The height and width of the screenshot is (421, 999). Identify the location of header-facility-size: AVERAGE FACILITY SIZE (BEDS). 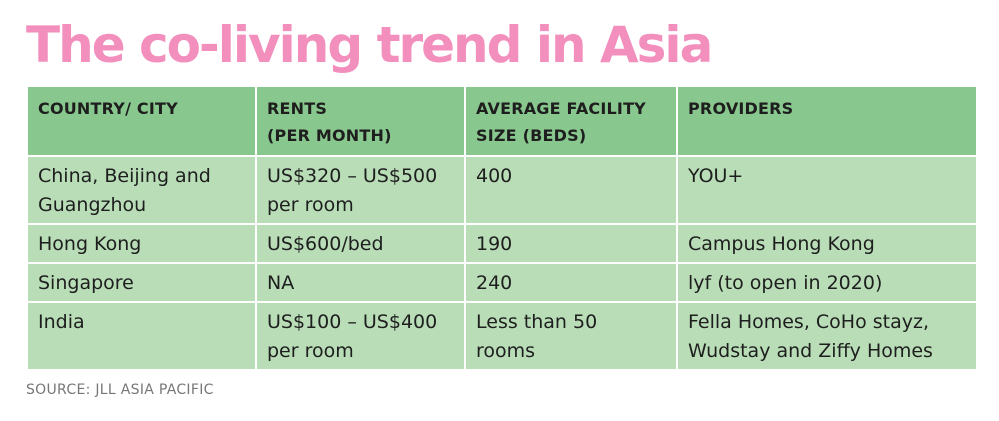
(571, 121).